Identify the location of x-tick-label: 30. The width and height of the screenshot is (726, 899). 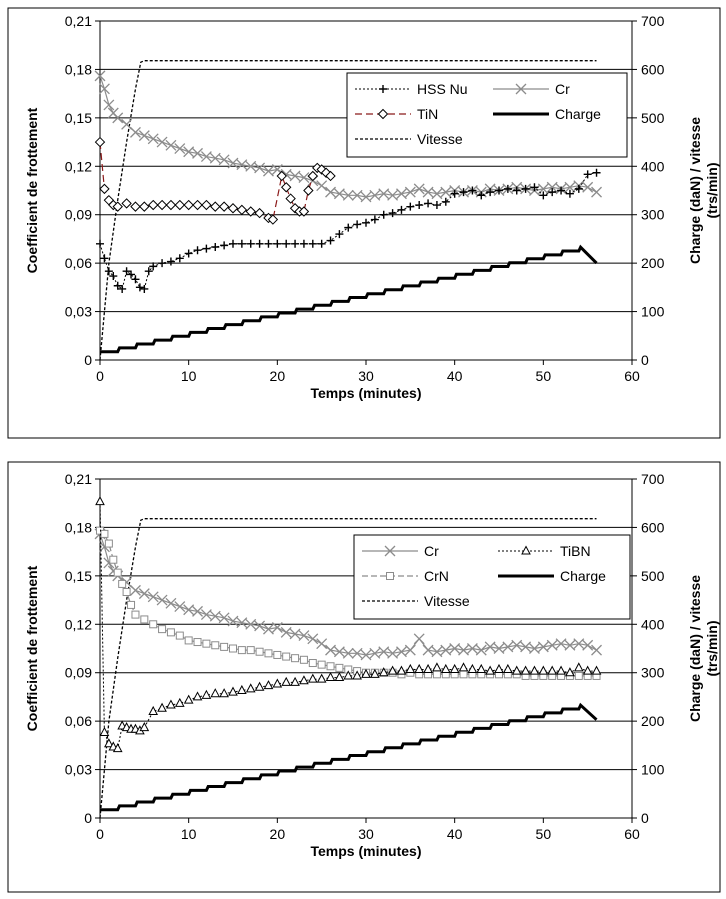
(366, 834).